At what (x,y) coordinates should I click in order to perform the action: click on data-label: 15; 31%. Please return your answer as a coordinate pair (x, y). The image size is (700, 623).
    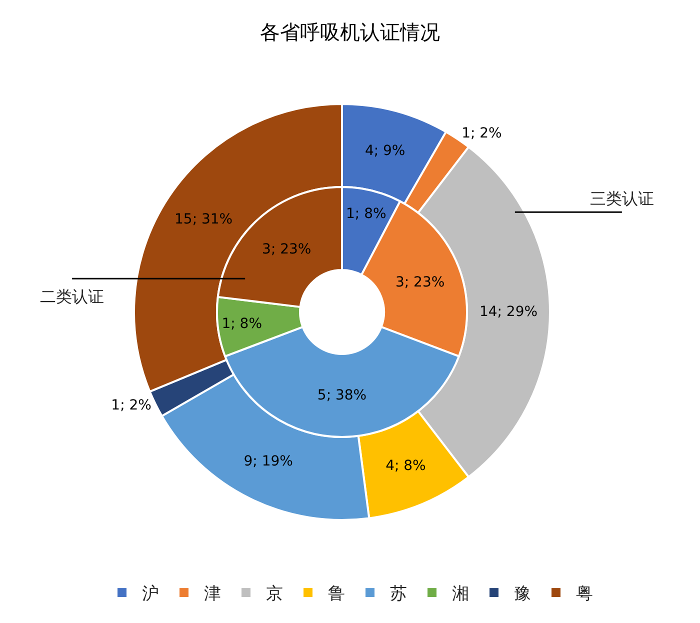
    Looking at the image, I should click on (203, 220).